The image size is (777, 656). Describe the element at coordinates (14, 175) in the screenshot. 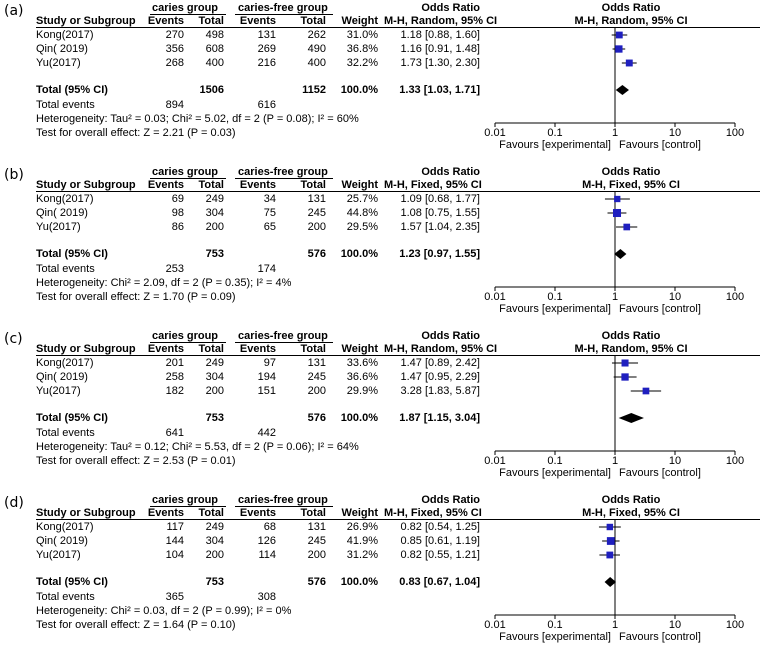

I see `panel-label: (b)` at that location.